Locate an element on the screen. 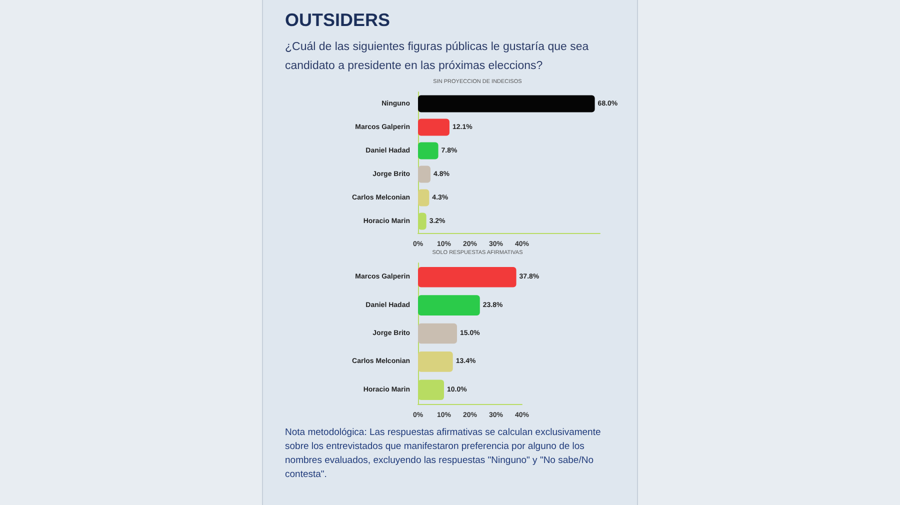 The height and width of the screenshot is (505, 900). chart-subtitle: ¿Cuál de las siguientes figuras públicas le gustaría que sea candidato a presidente en las próximas eleccions? is located at coordinates (437, 57).